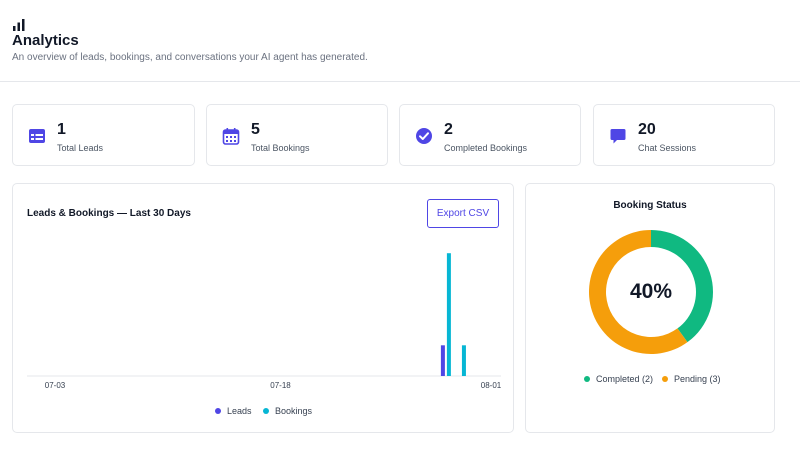 The width and height of the screenshot is (800, 450). What do you see at coordinates (19, 25) in the screenshot?
I see `bar-chart-icon` at bounding box center [19, 25].